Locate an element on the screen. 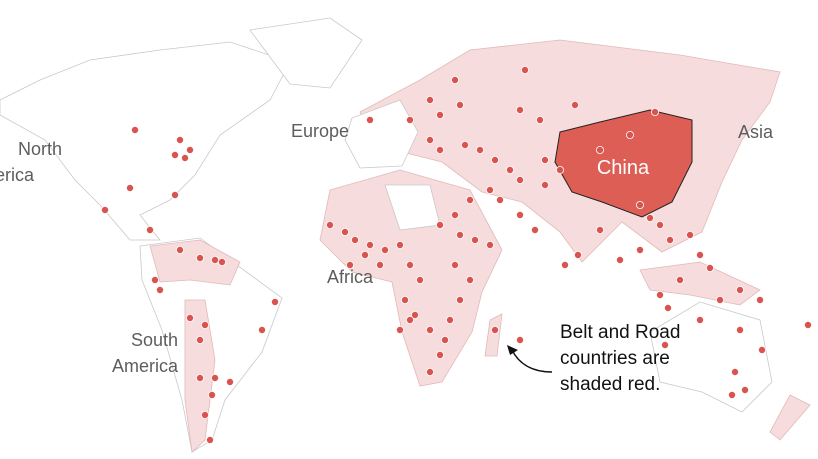 The height and width of the screenshot is (459, 818). new-zealand is located at coordinates (790, 417).